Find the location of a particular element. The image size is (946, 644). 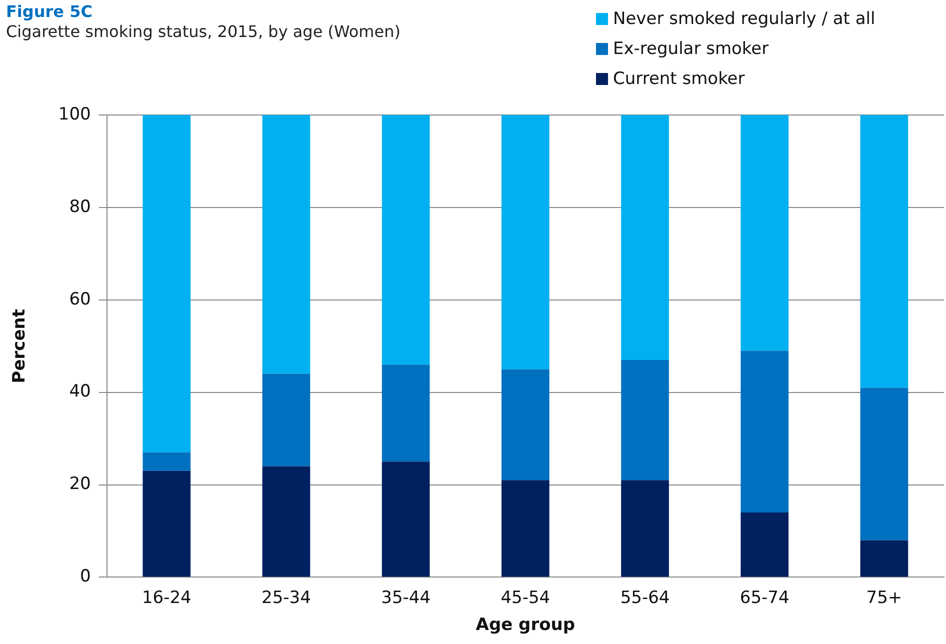

x-axis-title: Age group is located at coordinates (526, 625).